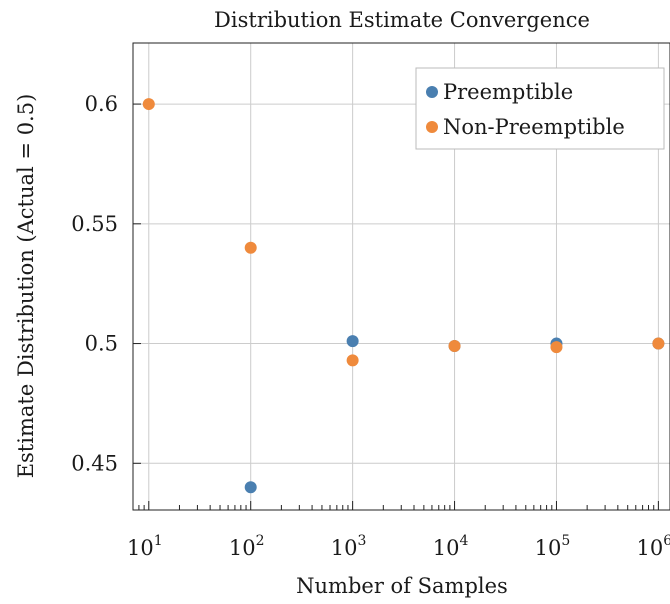  What do you see at coordinates (260, 541) in the screenshot?
I see `x-tick-exponent: 2` at bounding box center [260, 541].